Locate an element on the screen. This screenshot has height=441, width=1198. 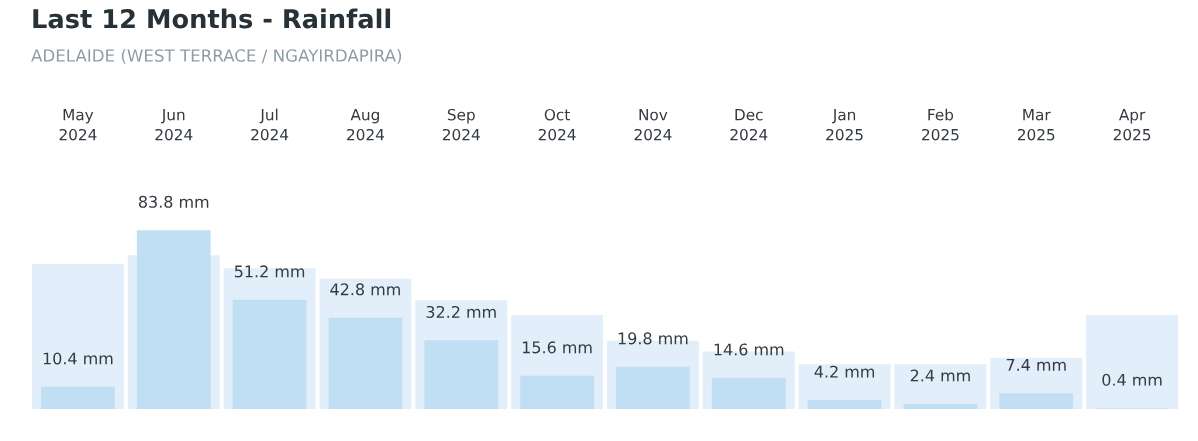
data-label: 7.4 mm is located at coordinates (1036, 365).